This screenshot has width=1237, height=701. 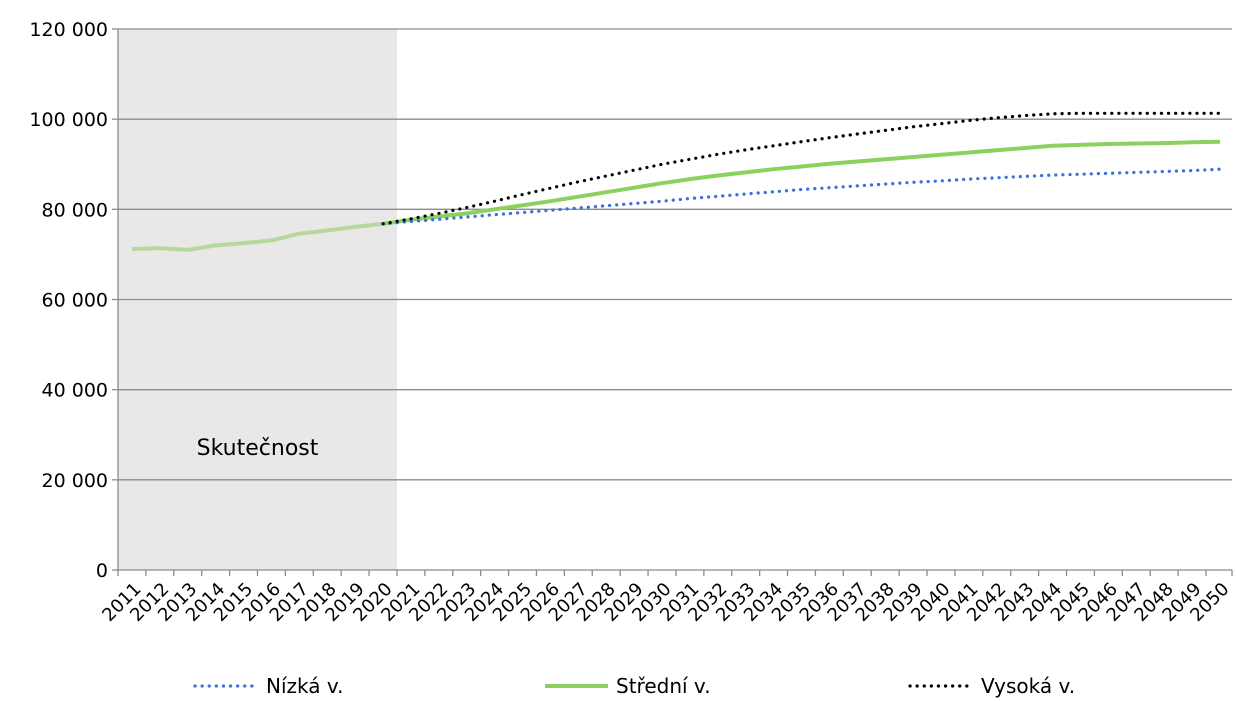 What do you see at coordinates (258, 448) in the screenshot?
I see `shaded-region-label: Skutečnost` at bounding box center [258, 448].